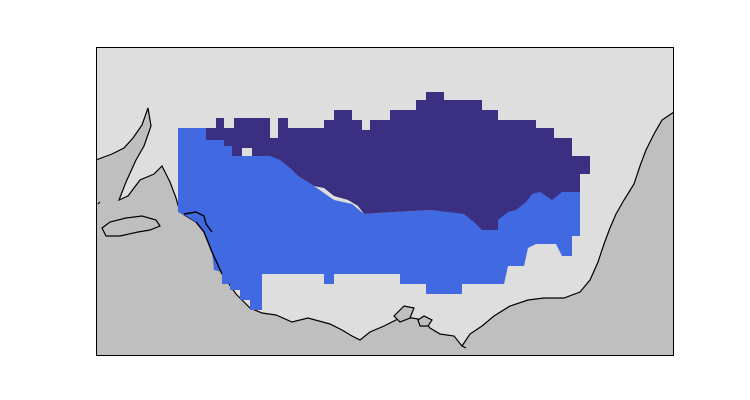  I want to click on land-island, so click(131, 226).